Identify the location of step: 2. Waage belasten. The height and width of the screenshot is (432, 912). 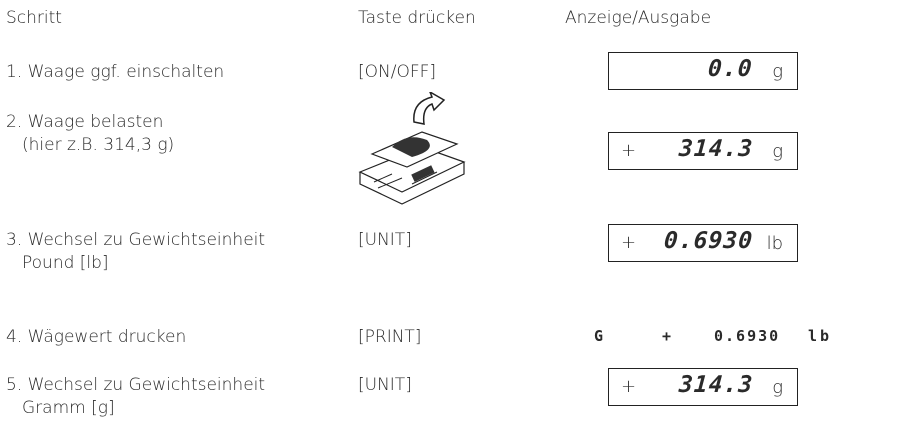
(85, 122).